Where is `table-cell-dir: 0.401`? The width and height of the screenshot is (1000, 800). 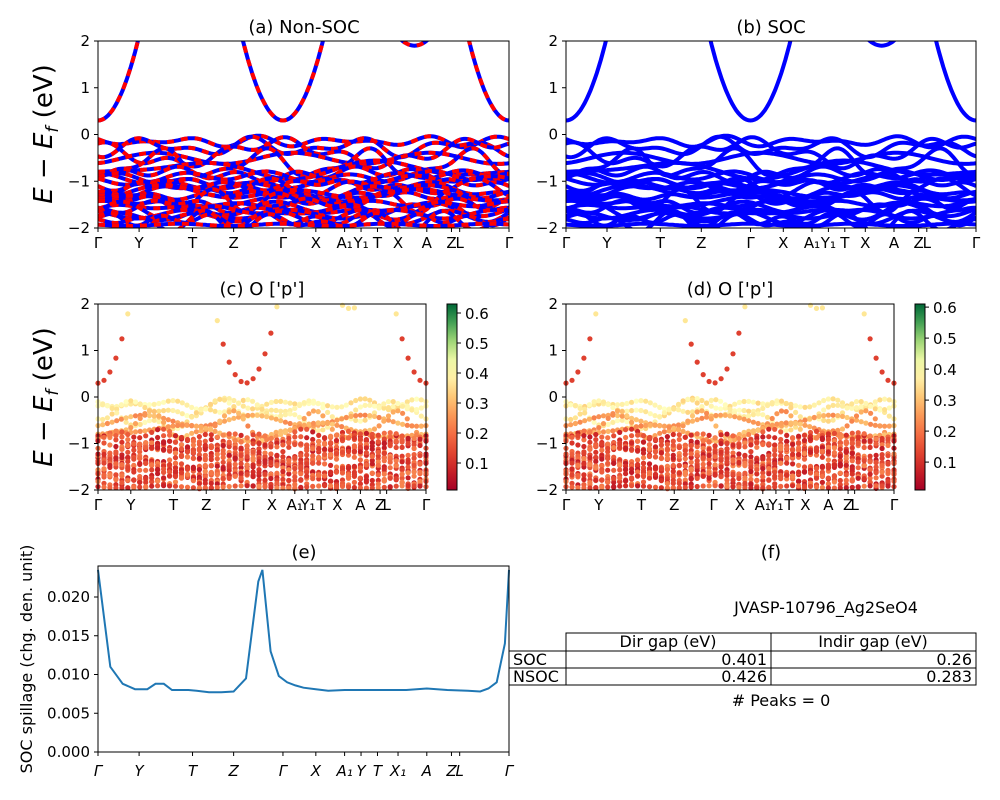 table-cell-dir: 0.401 is located at coordinates (744, 659).